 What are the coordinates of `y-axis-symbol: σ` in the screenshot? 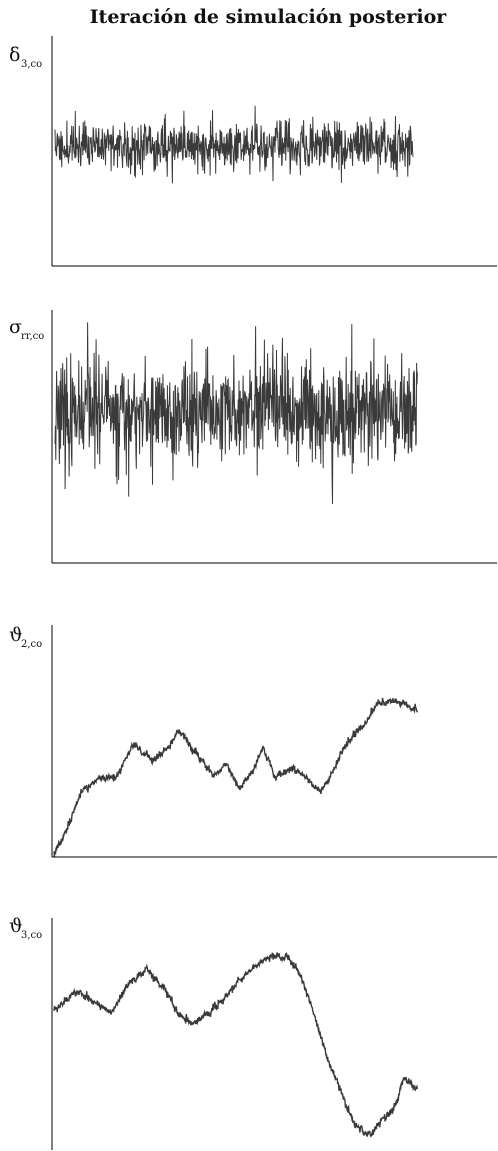 It's located at (15, 327).